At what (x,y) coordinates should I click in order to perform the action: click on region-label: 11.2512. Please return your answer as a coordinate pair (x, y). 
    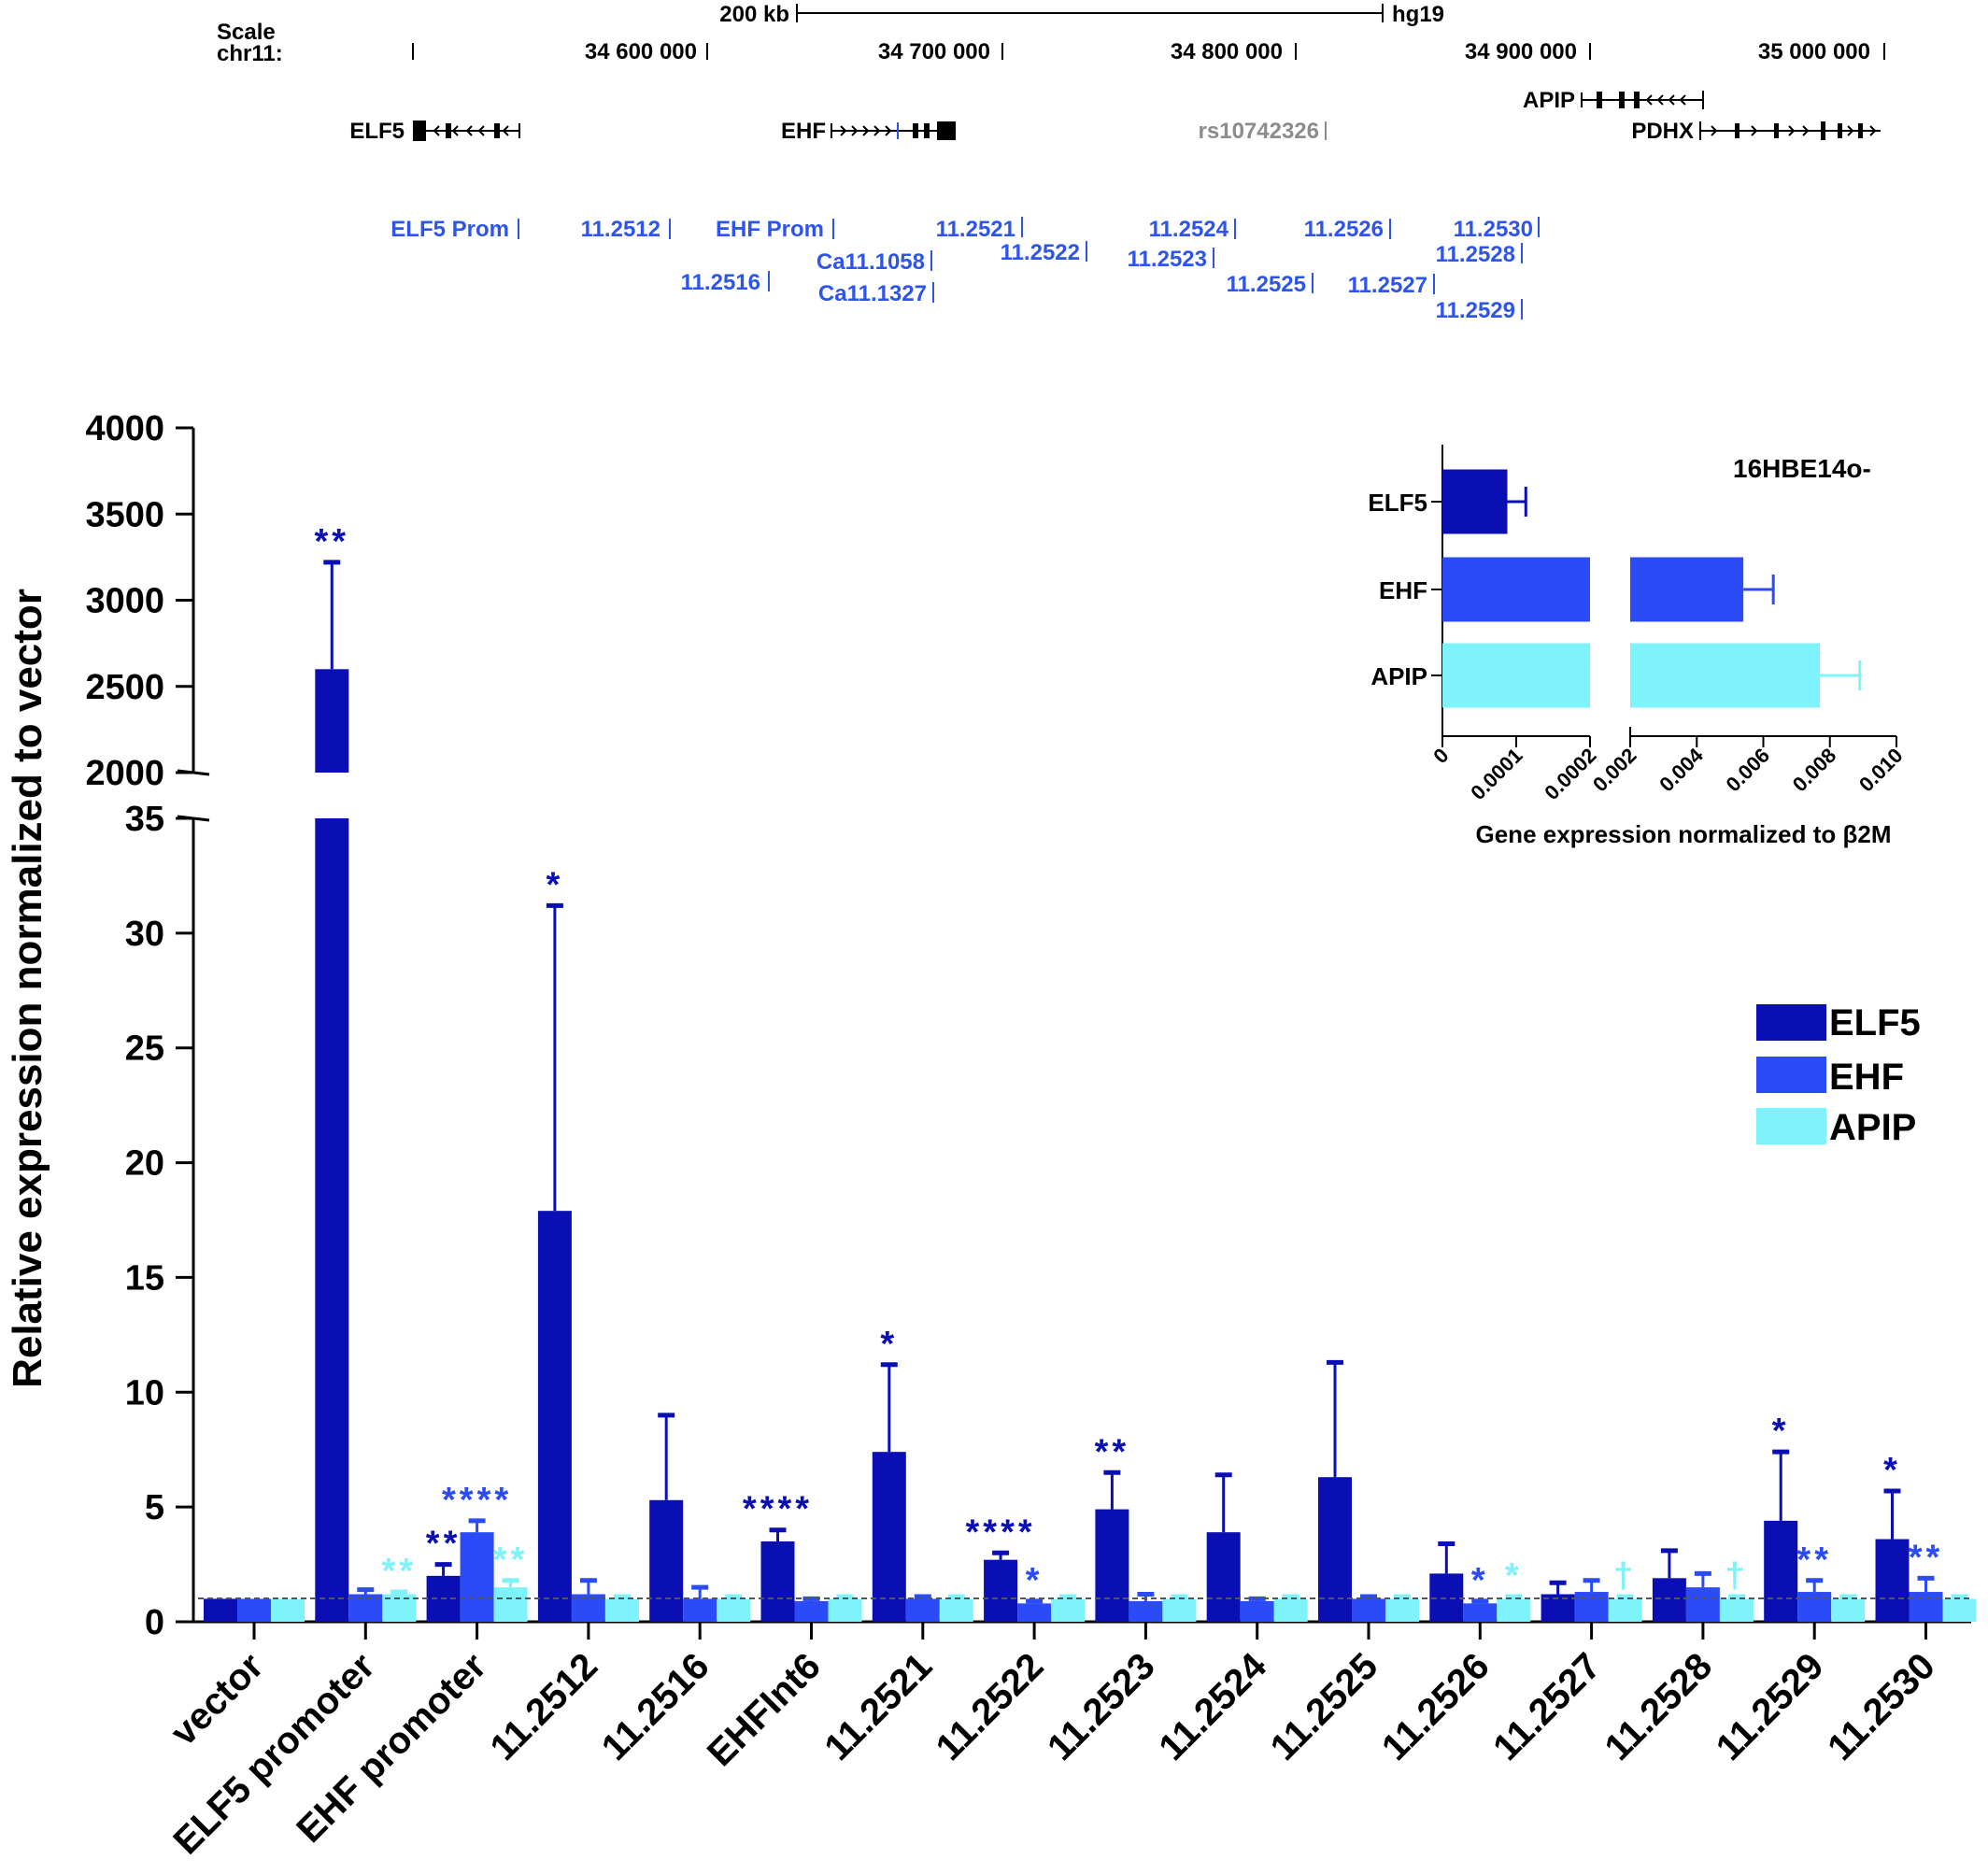
    Looking at the image, I should click on (620, 229).